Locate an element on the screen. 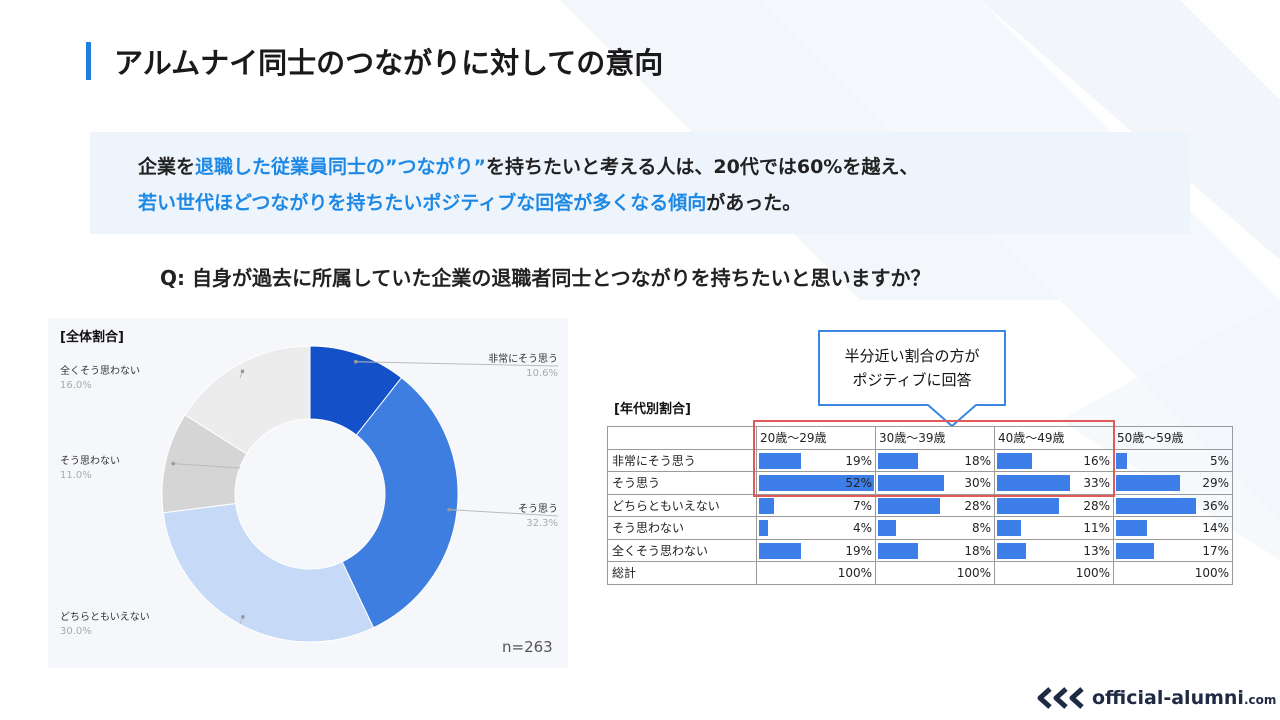 This screenshot has width=1280, height=720. age-group-label: [年代別割合] is located at coordinates (652, 409).